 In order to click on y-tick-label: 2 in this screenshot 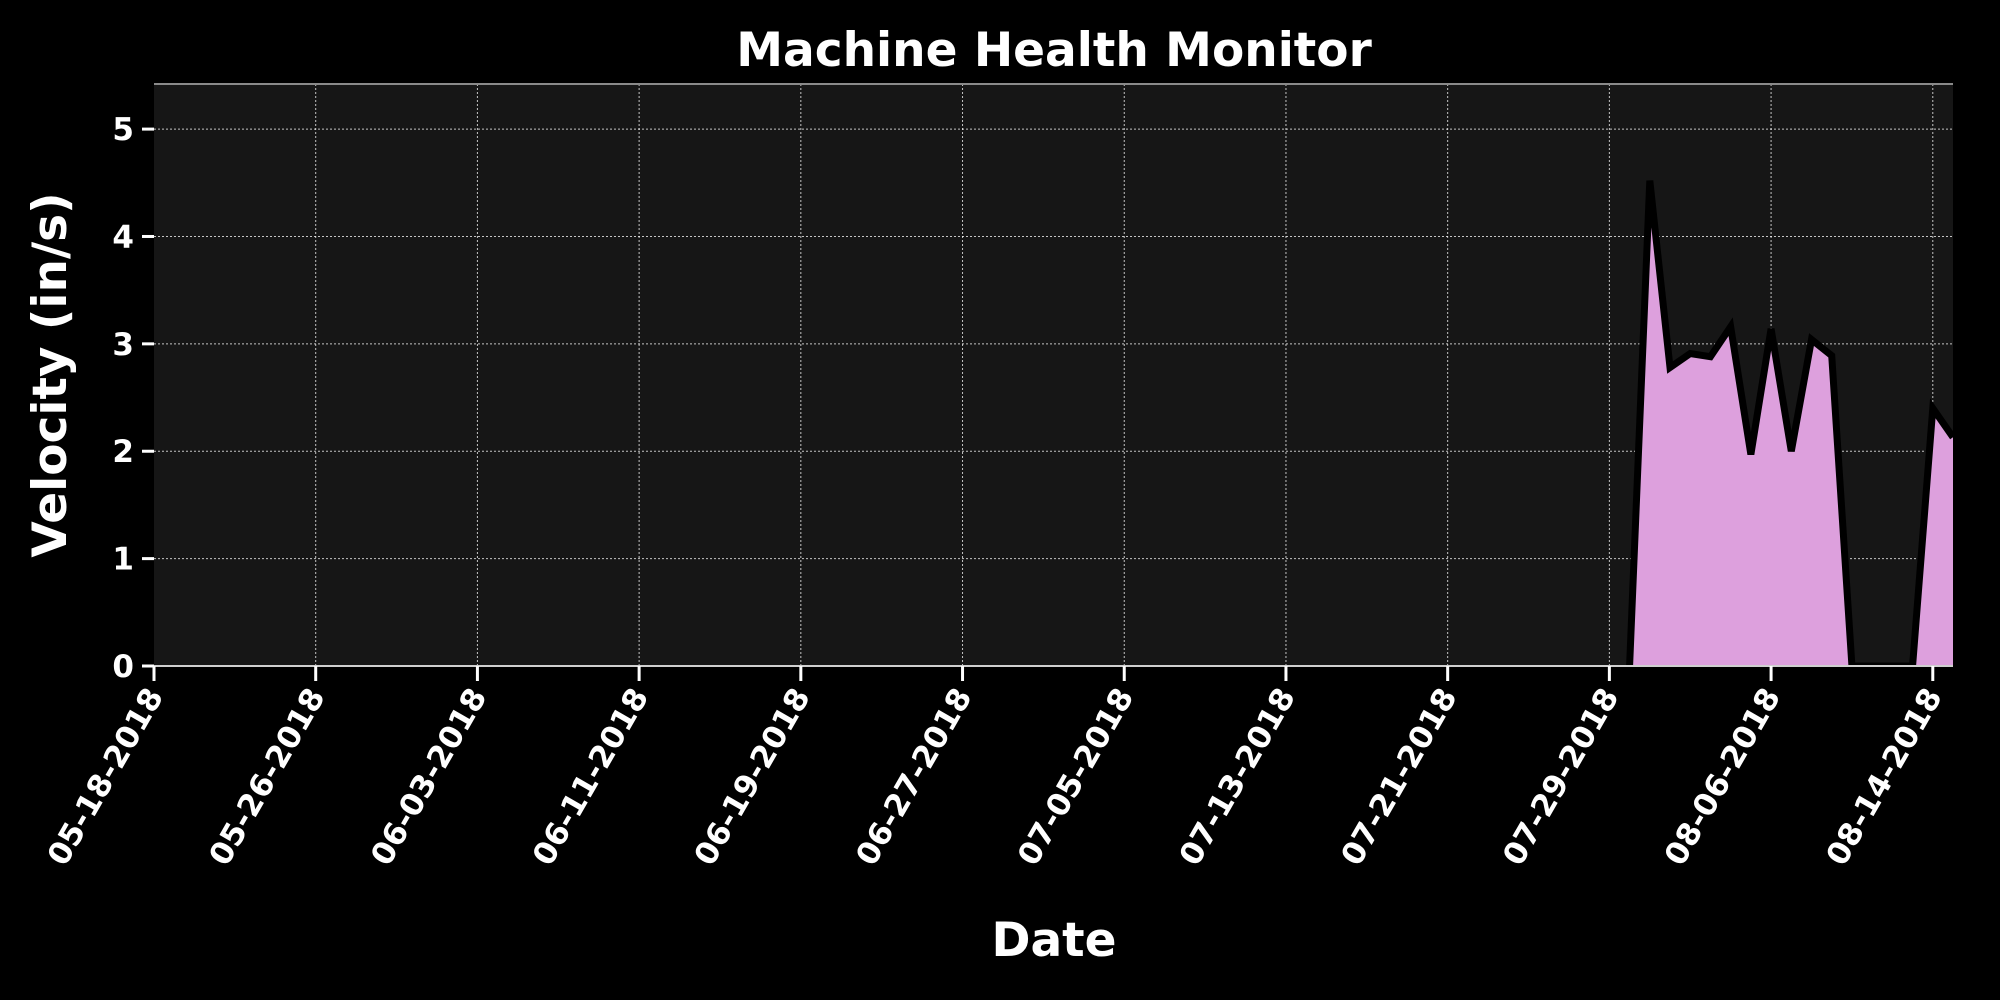, I will do `click(123, 452)`.